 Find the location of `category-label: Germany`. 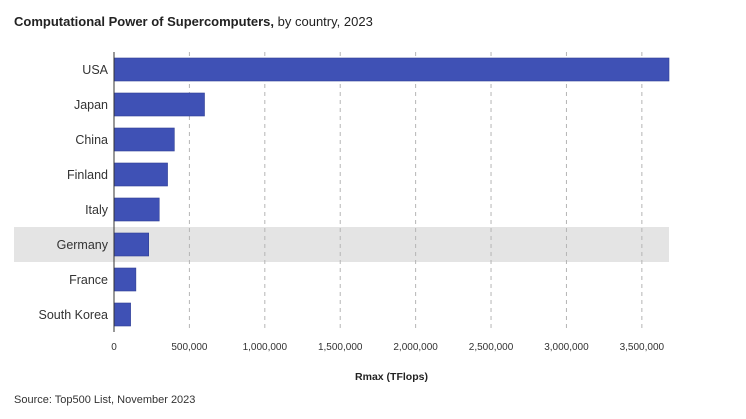

category-label: Germany is located at coordinates (83, 245).